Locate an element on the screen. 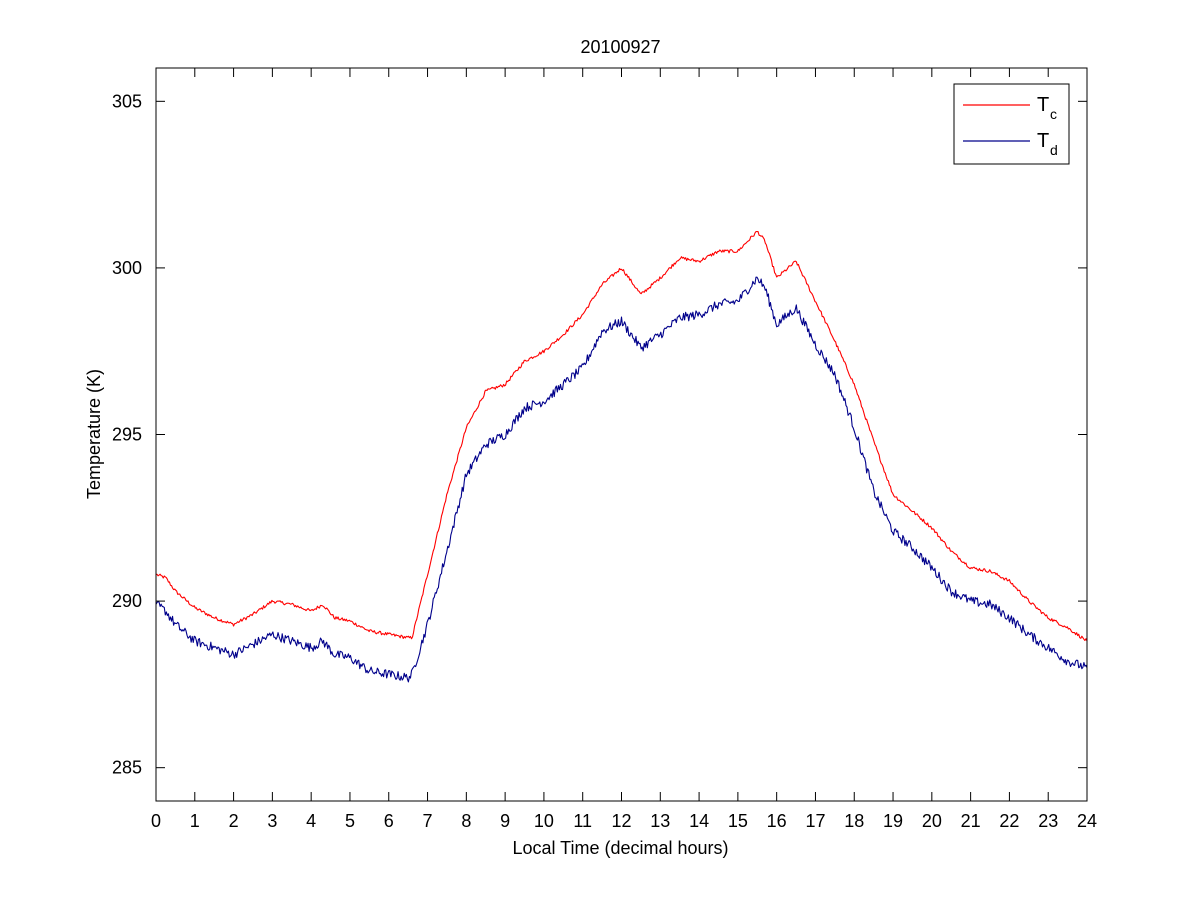  x-tick-label: 16 is located at coordinates (777, 821).